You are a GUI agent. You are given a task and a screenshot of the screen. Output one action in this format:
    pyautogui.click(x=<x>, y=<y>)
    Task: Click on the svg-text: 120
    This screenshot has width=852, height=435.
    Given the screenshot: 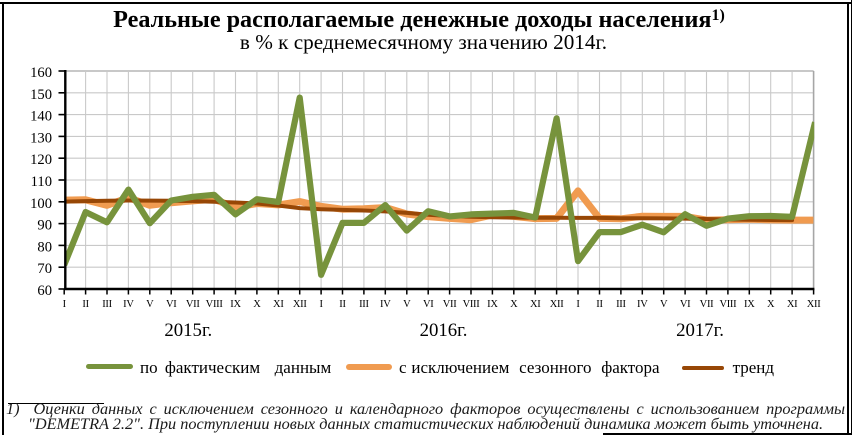 What is the action you would take?
    pyautogui.click(x=41, y=160)
    